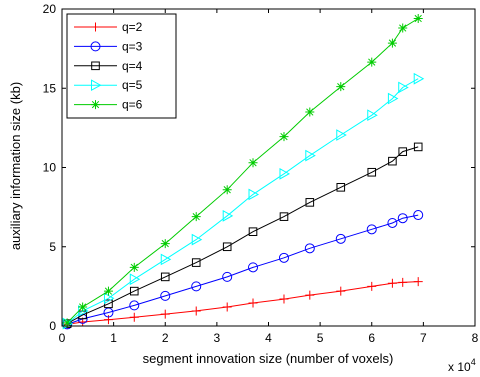 This screenshot has width=480, height=377. What do you see at coordinates (423, 338) in the screenshot?
I see `x-tick-label: 7` at bounding box center [423, 338].